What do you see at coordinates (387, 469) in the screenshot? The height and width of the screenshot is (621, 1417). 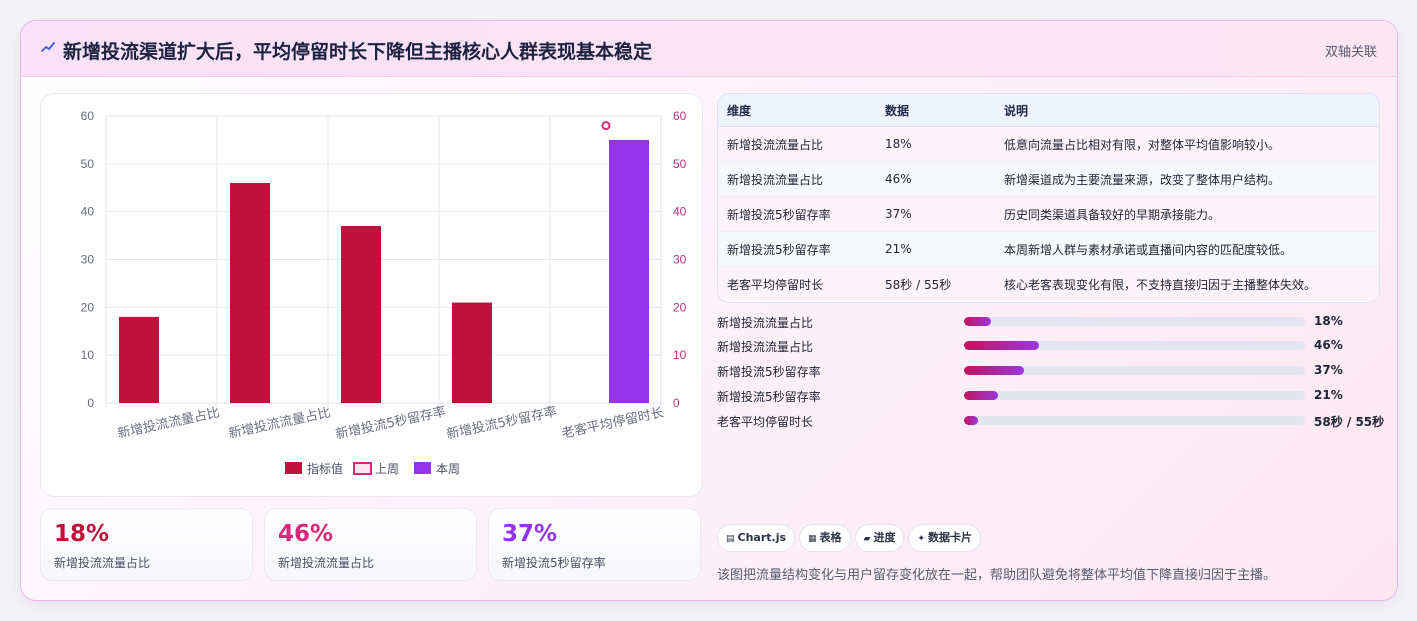 I see `legend-label: 上周` at bounding box center [387, 469].